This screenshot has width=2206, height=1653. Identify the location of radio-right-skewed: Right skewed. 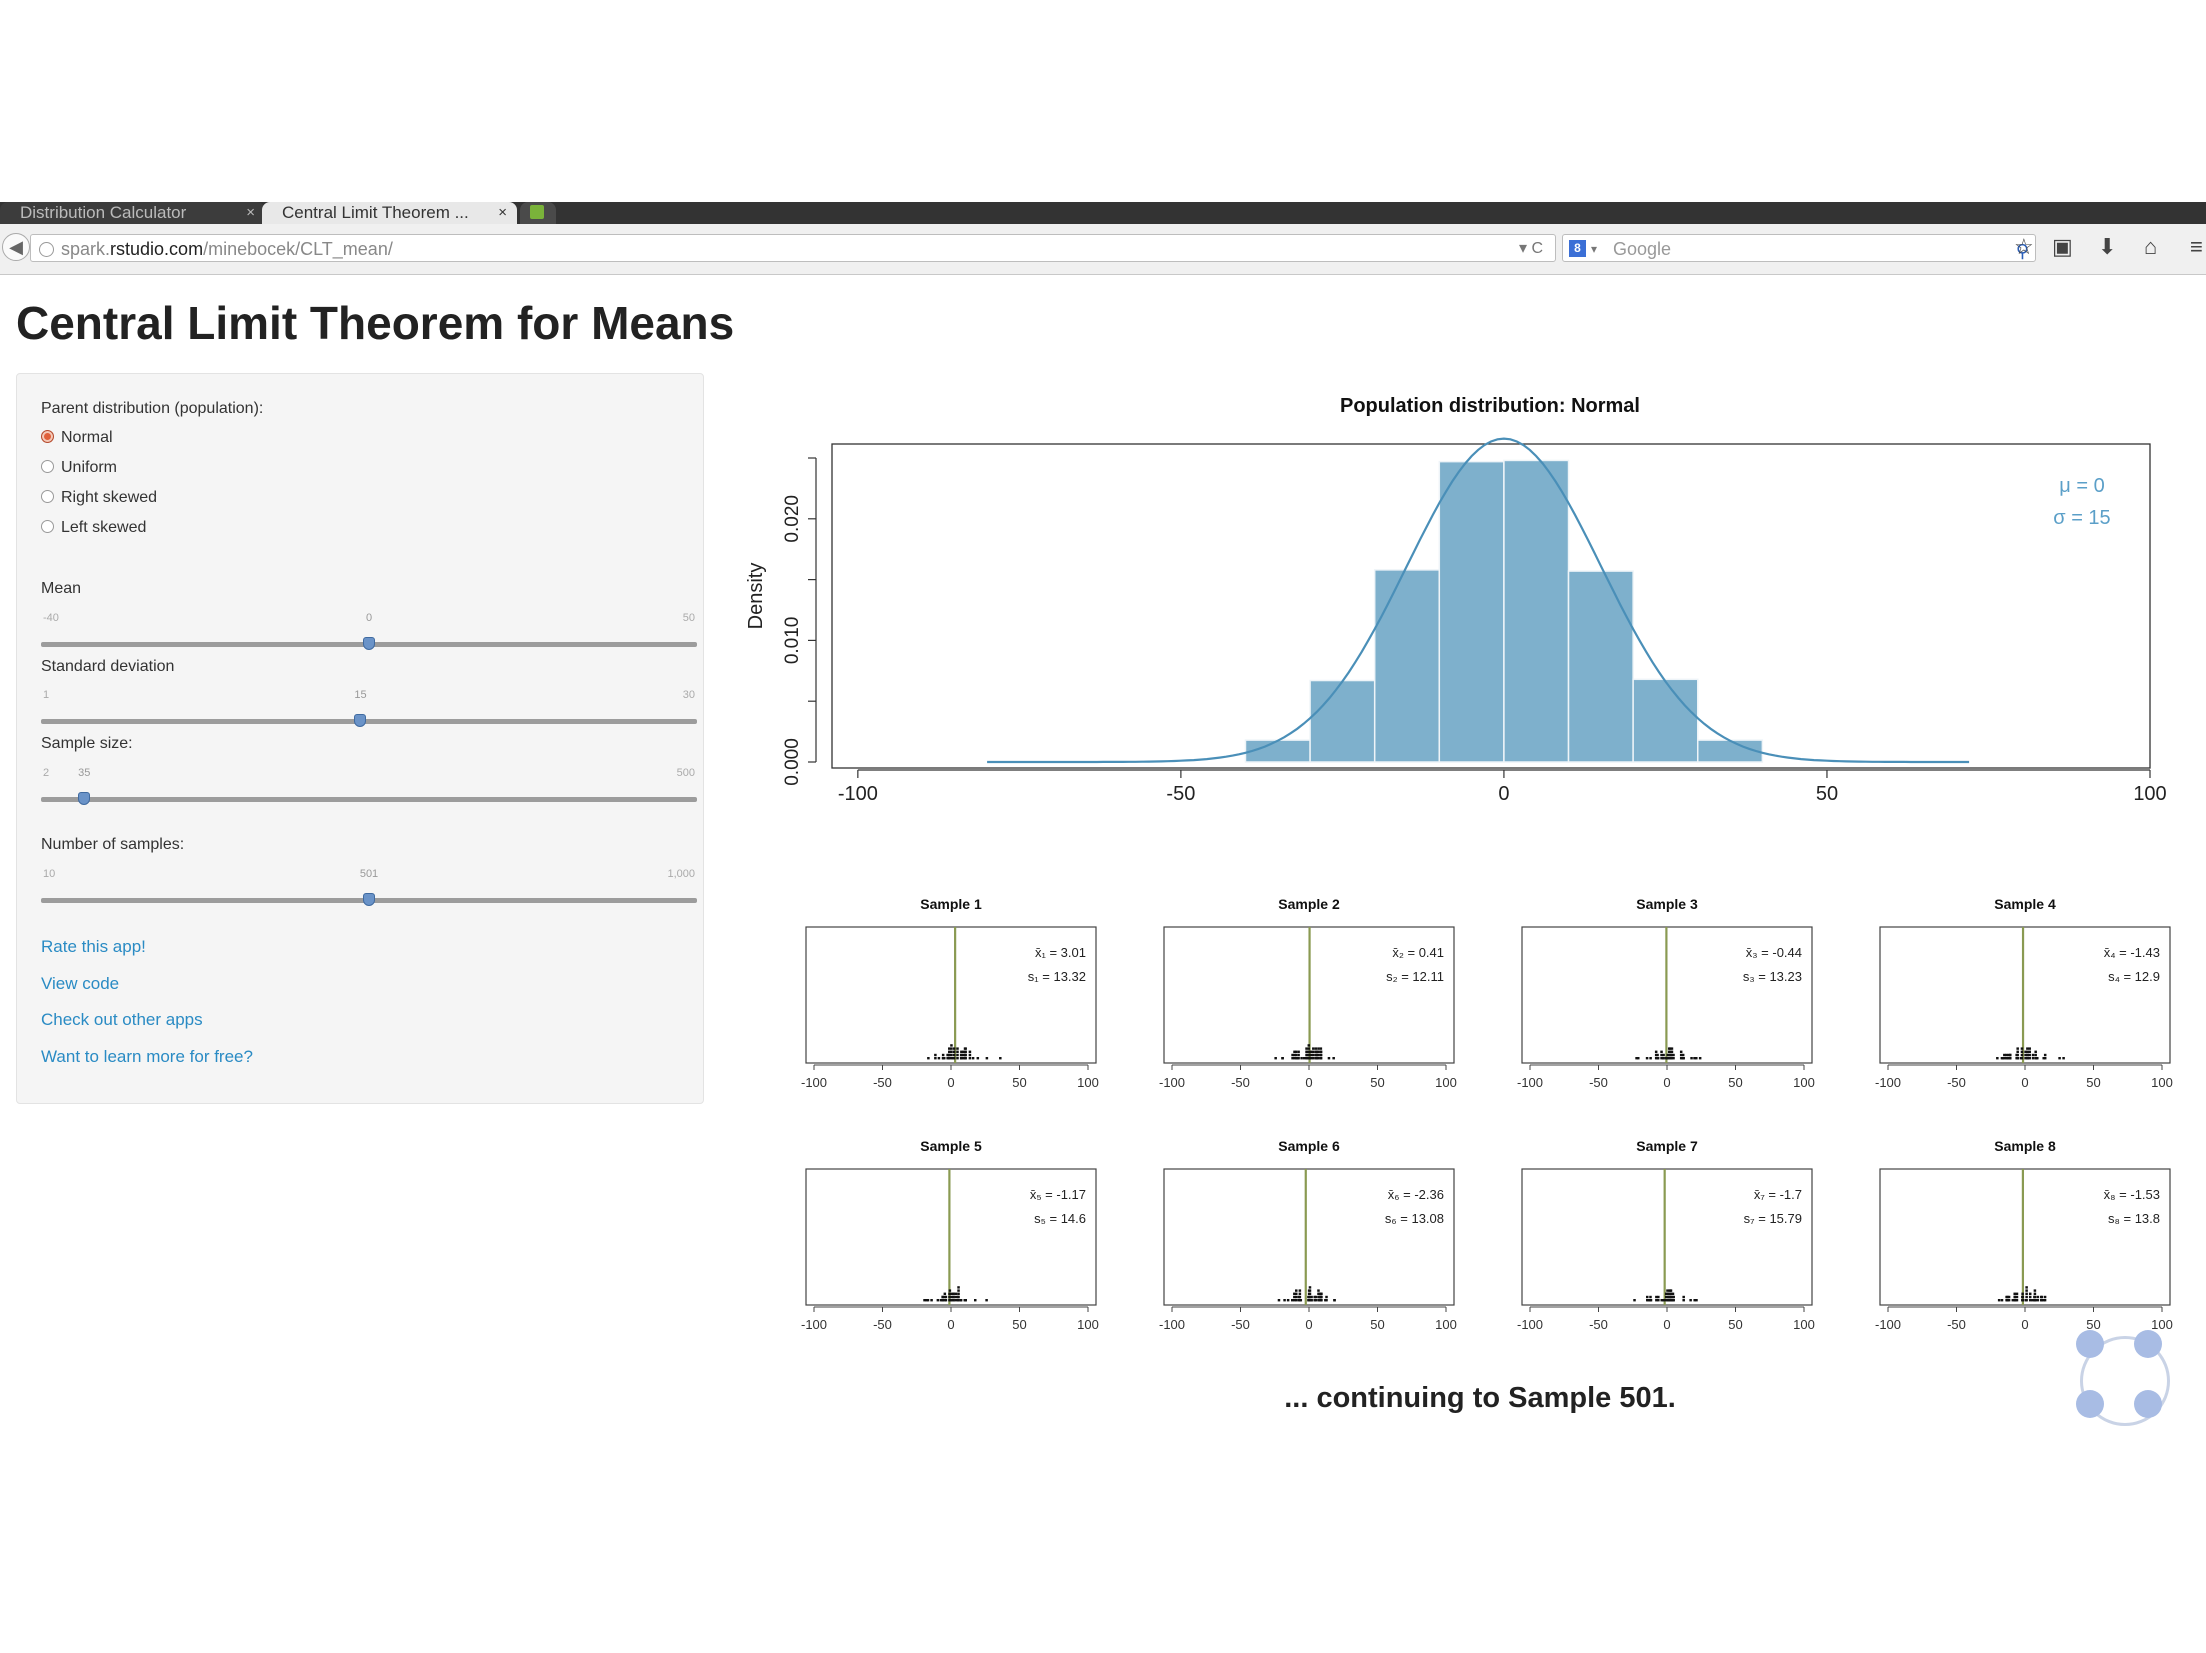
(99, 498).